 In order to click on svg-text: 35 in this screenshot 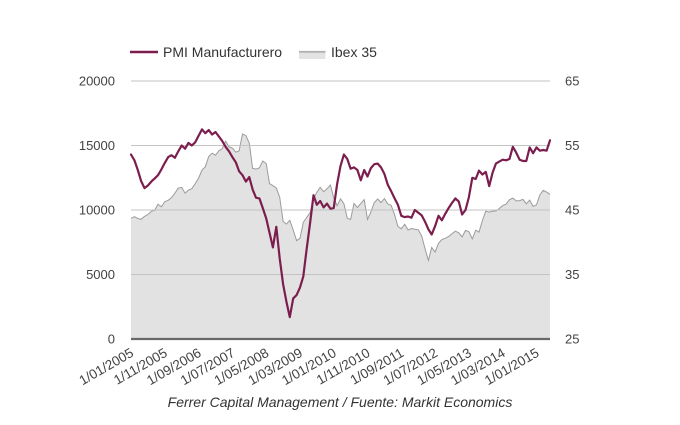, I will do `click(572, 274)`.